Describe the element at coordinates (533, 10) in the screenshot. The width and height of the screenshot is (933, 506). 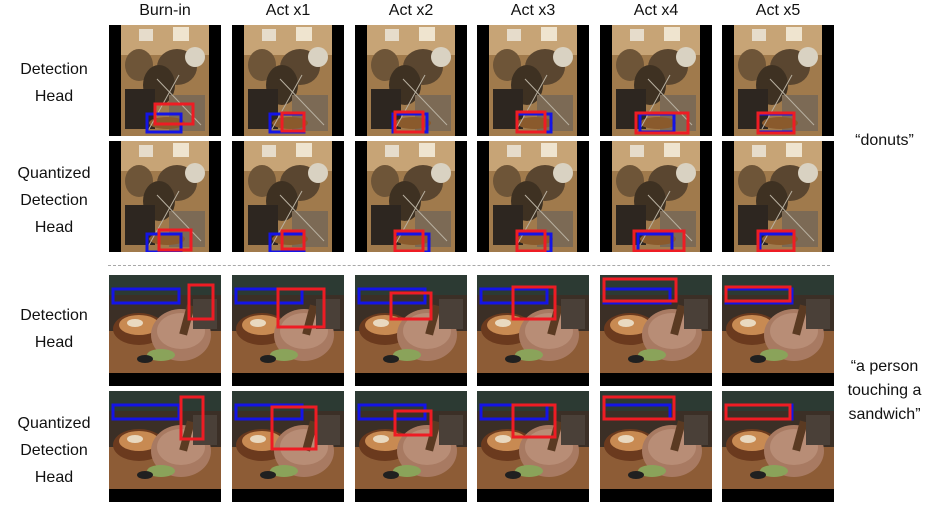
I see `column-header-act-x3: Act x3` at that location.